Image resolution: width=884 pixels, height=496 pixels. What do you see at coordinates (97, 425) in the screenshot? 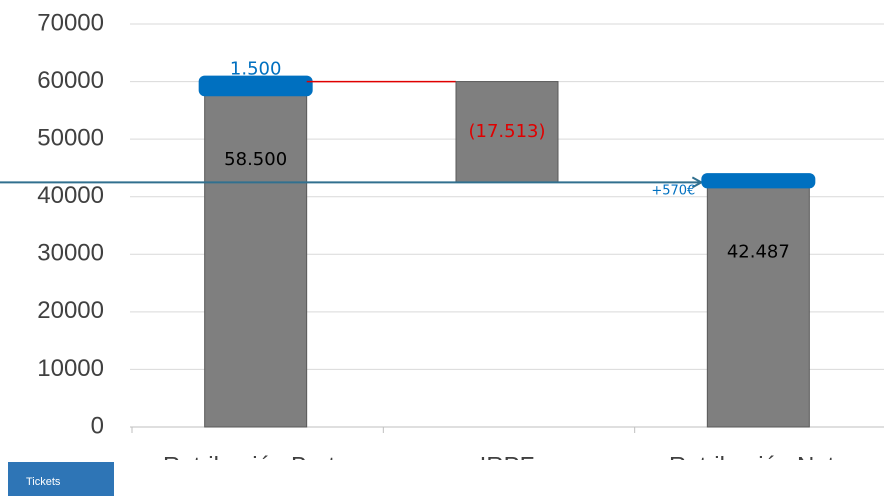
I see `y-tick-label: 0` at bounding box center [97, 425].